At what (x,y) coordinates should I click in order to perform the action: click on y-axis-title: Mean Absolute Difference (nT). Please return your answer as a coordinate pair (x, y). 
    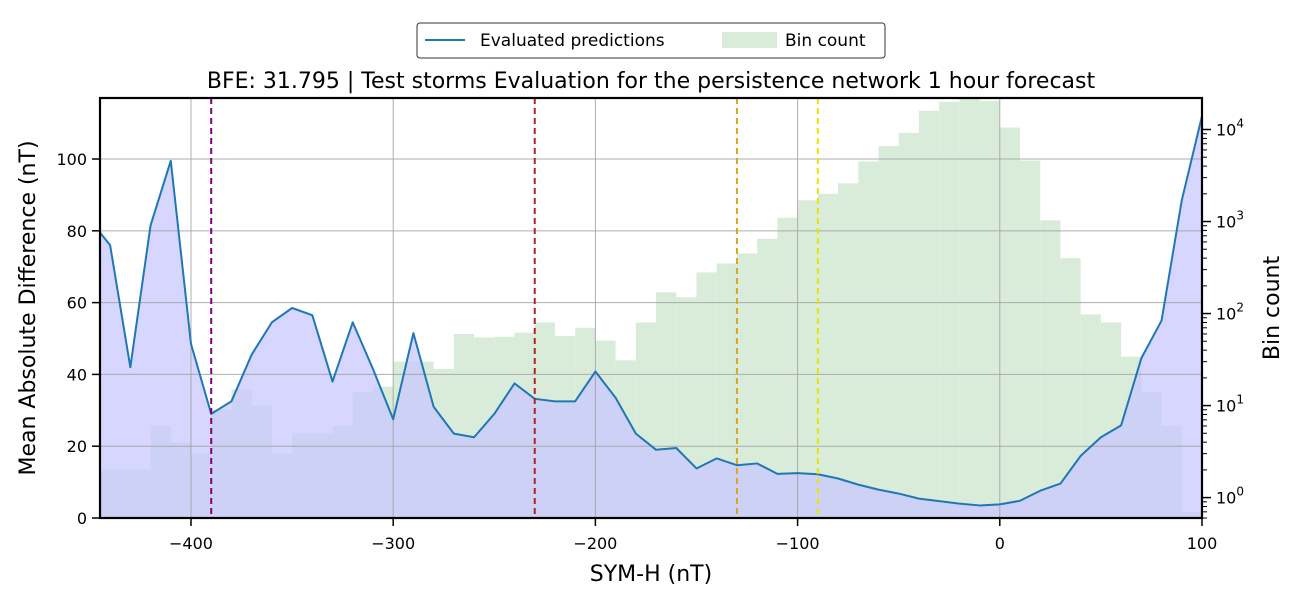
    Looking at the image, I should click on (28, 307).